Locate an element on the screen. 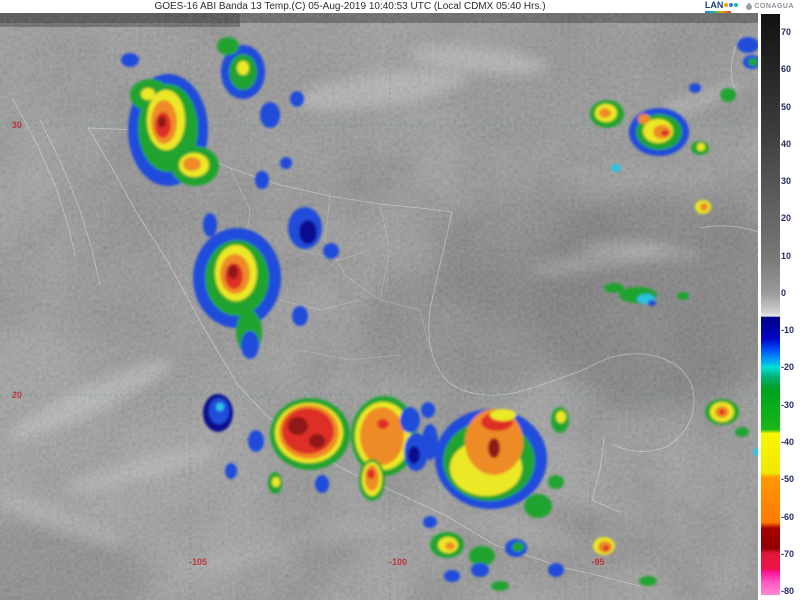 This screenshot has height=600, width=800. colorbar-tick: -20 is located at coordinates (788, 367).